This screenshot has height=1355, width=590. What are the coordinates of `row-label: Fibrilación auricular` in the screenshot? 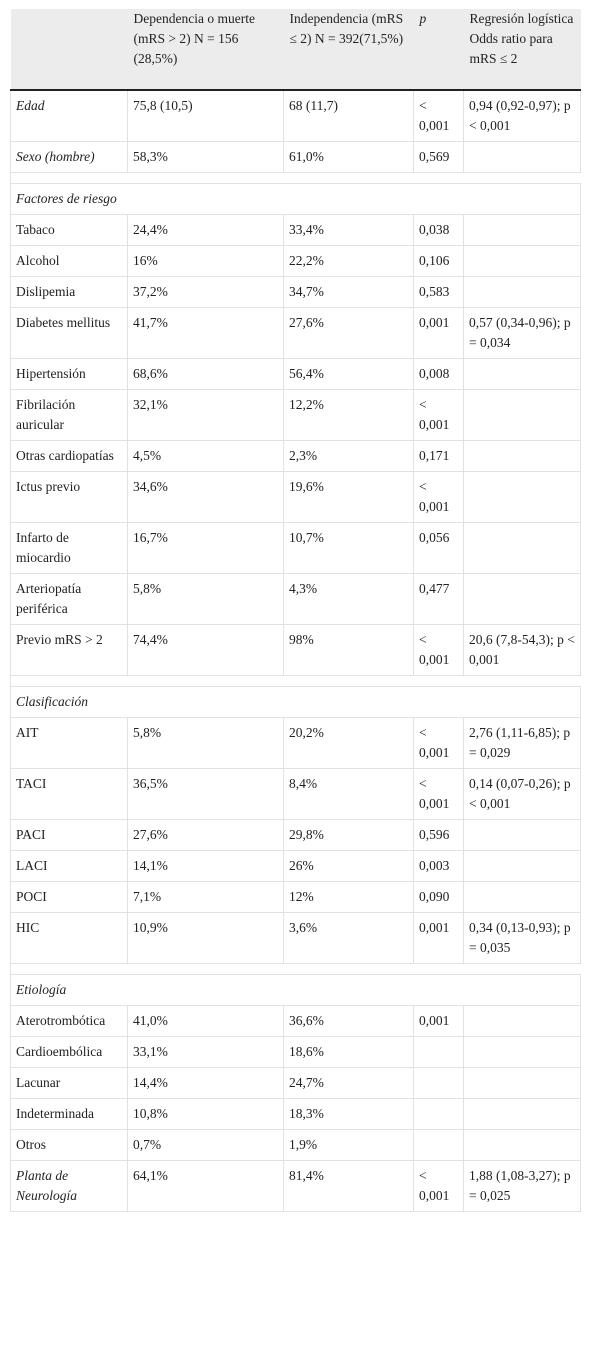 It's located at (69, 415).